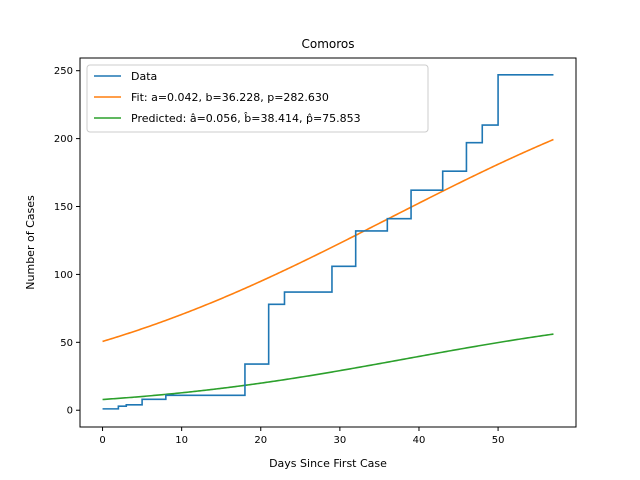 Image resolution: width=640 pixels, height=480 pixels. What do you see at coordinates (67, 241) in the screenshot?
I see `y-axis: 0 50 100 150 200 250` at bounding box center [67, 241].